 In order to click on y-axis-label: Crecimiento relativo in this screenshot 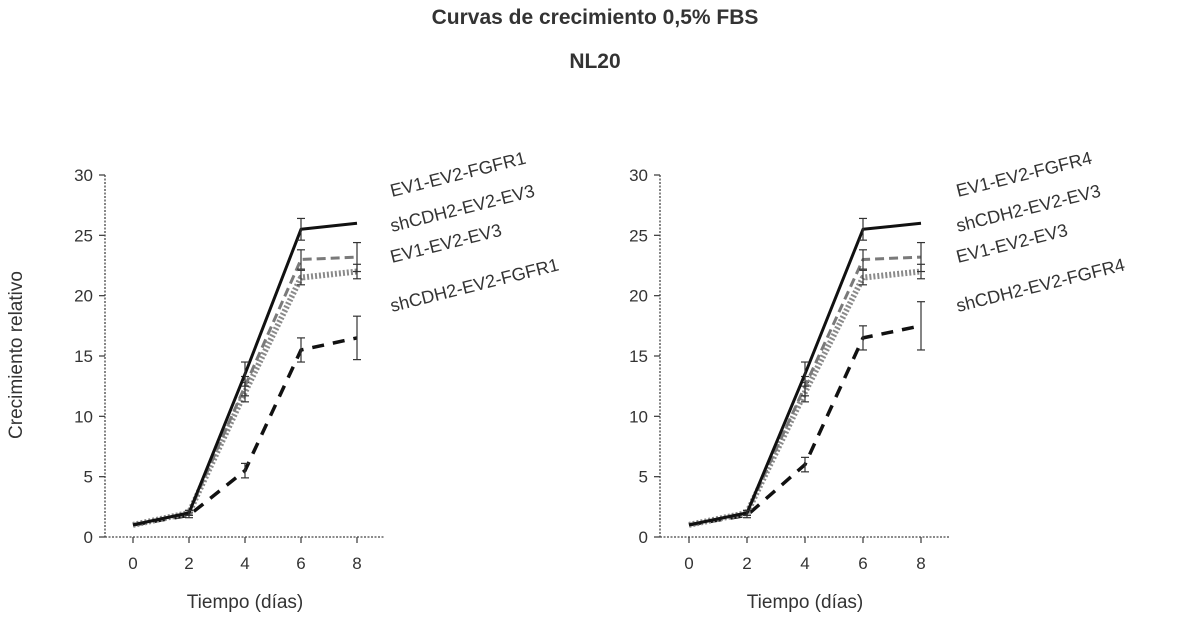, I will do `click(16, 355)`.